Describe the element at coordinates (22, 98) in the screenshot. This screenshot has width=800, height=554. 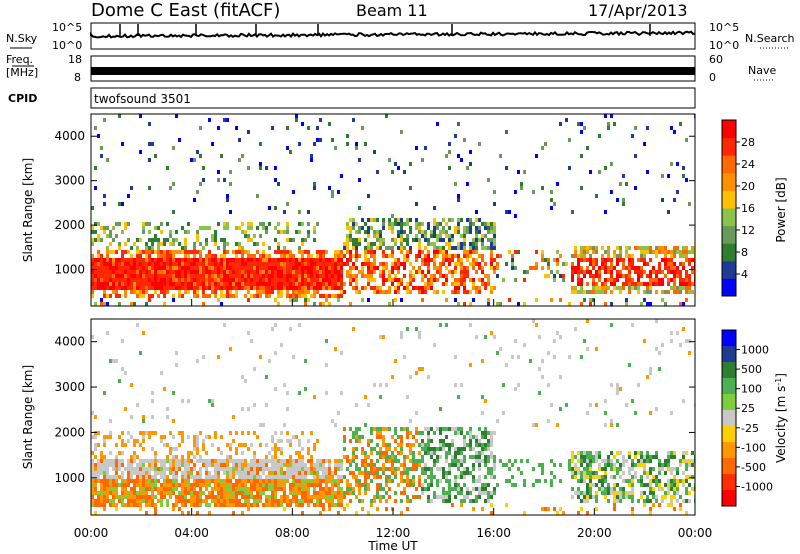
I see `cpid-label: CPID` at that location.